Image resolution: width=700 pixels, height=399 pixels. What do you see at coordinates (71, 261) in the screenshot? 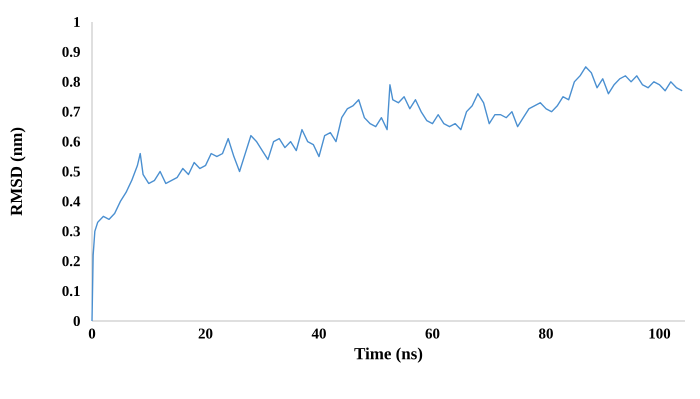
I see `y-tick-label: 0.2` at bounding box center [71, 261].